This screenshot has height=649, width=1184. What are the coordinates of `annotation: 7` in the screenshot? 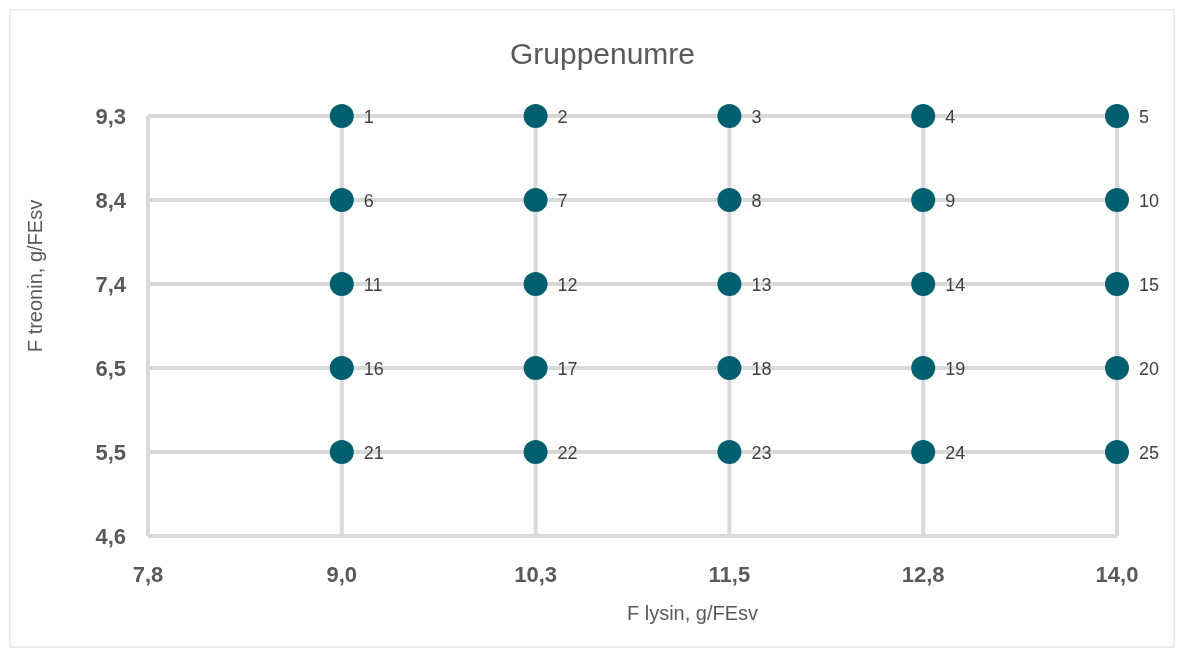 It's located at (562, 201).